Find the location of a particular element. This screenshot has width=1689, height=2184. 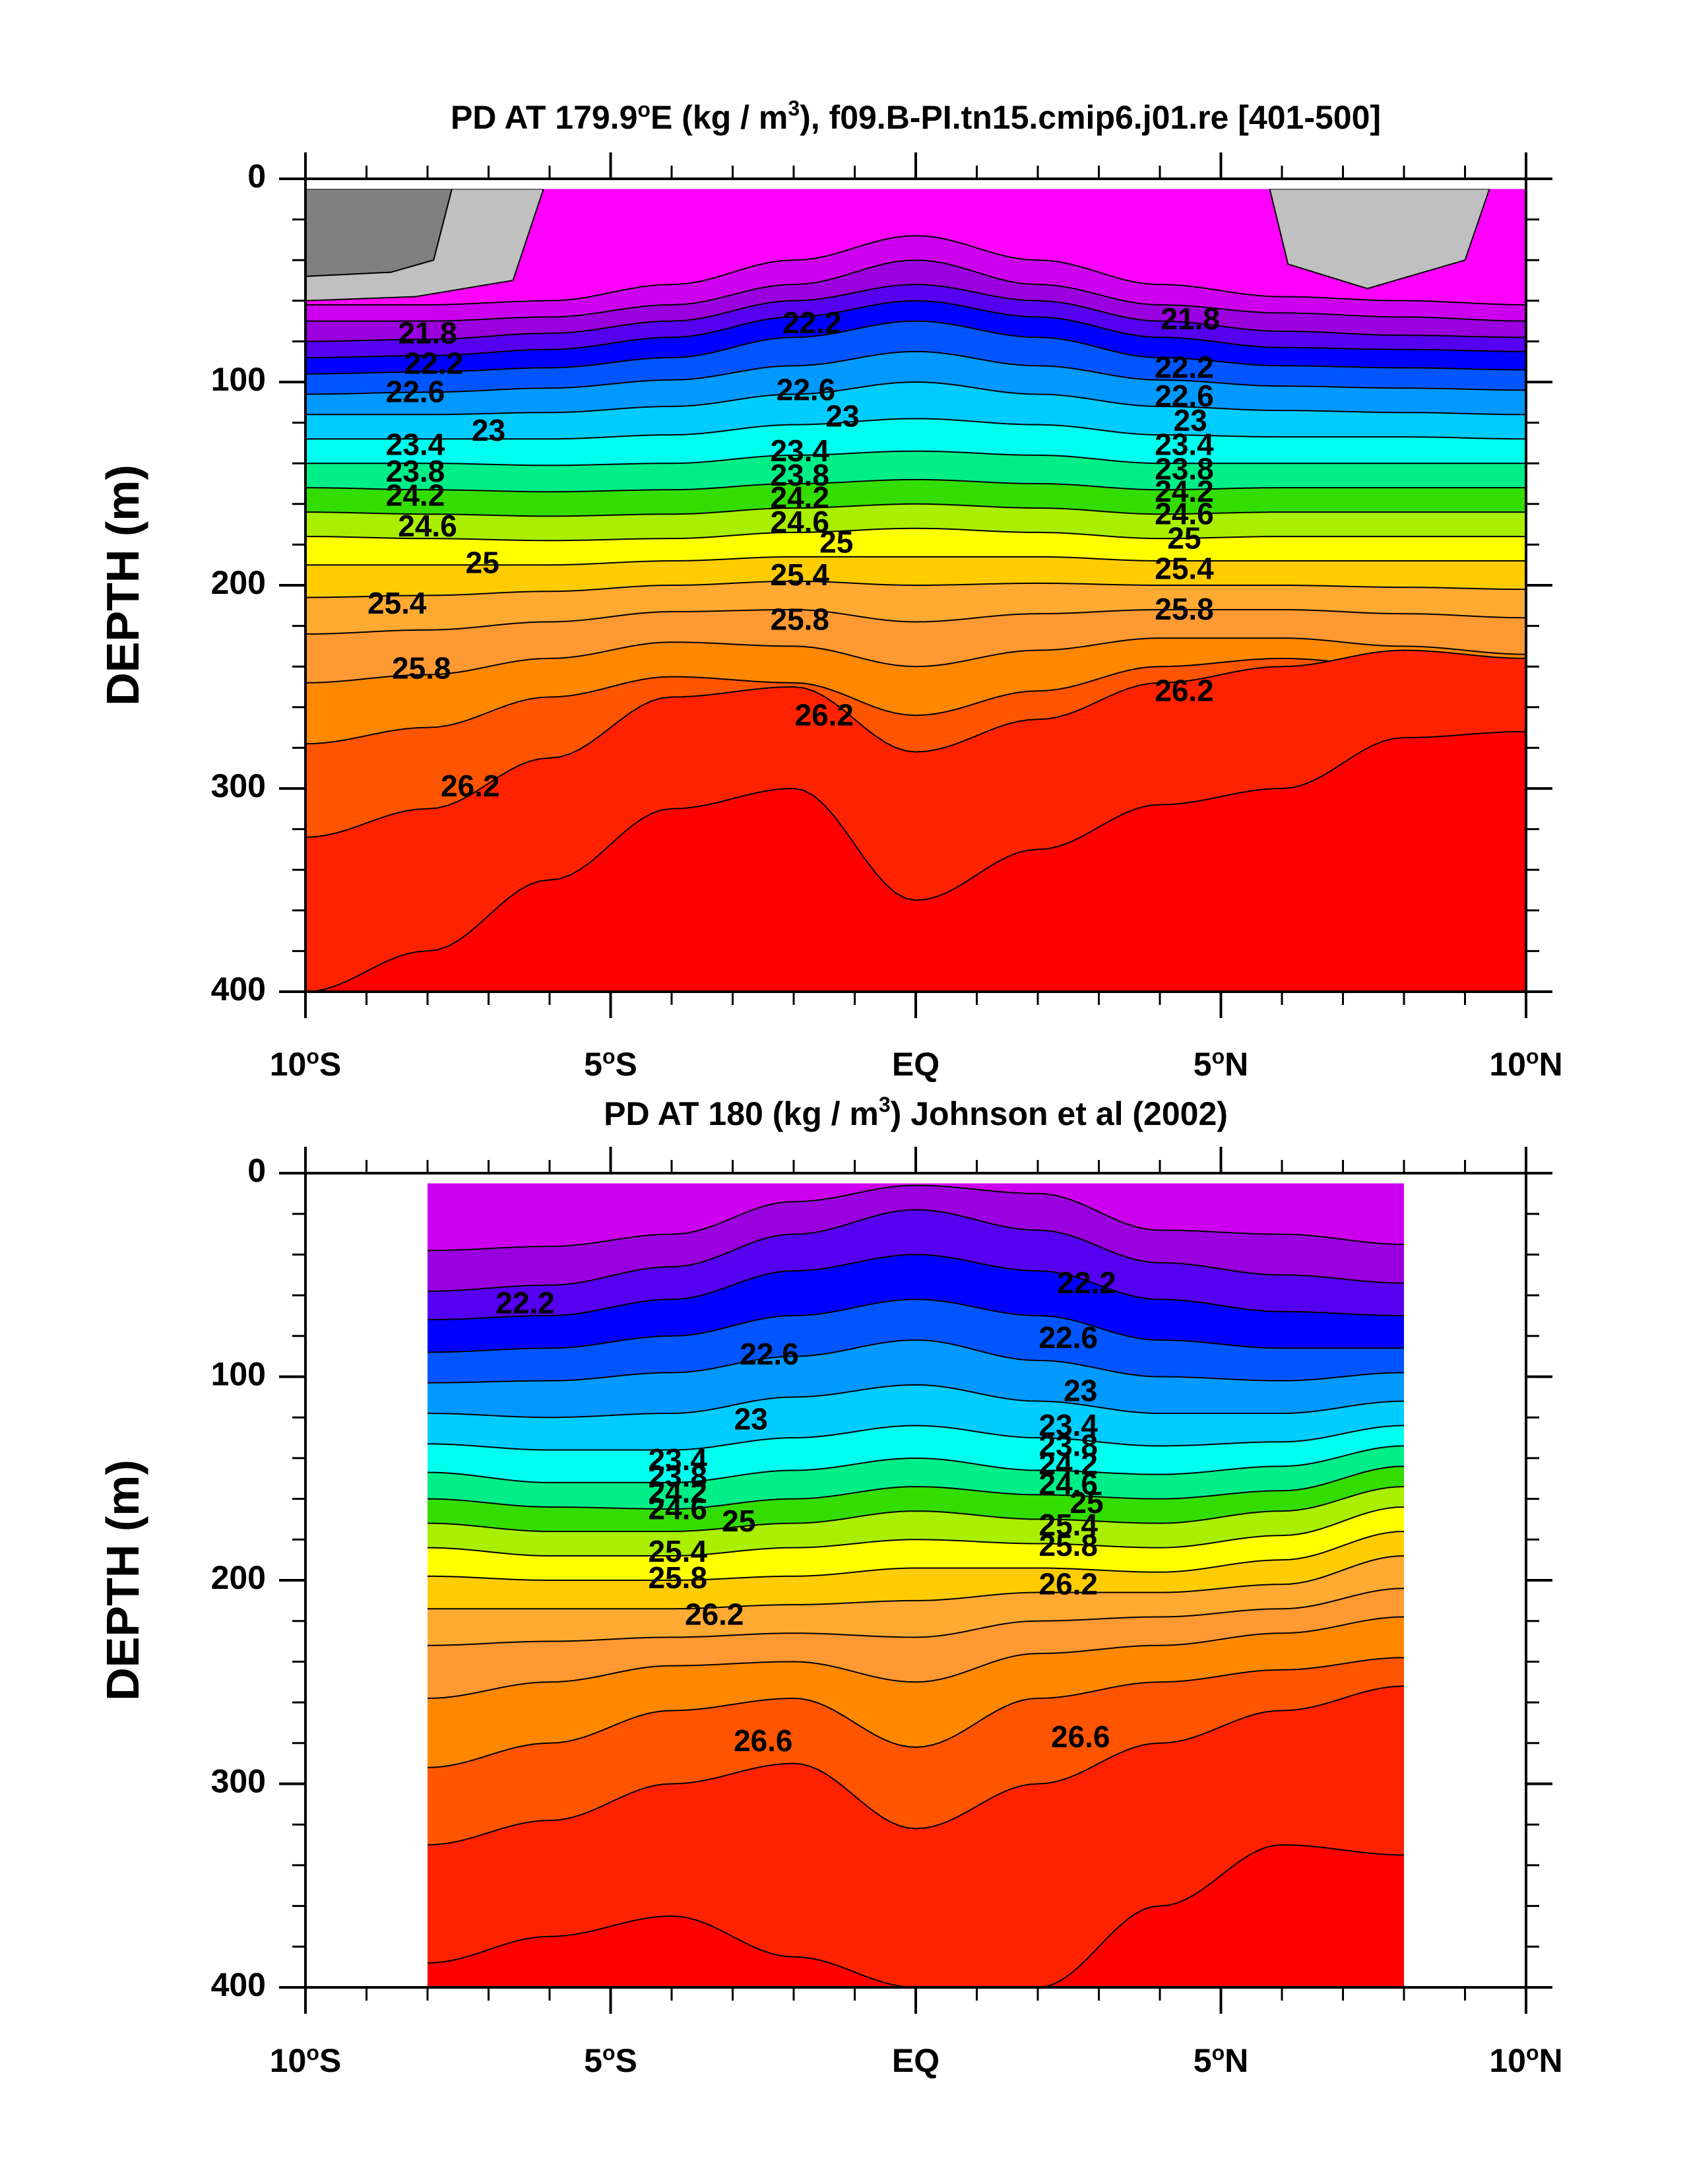

y-tick-label: 100 is located at coordinates (238, 1374).